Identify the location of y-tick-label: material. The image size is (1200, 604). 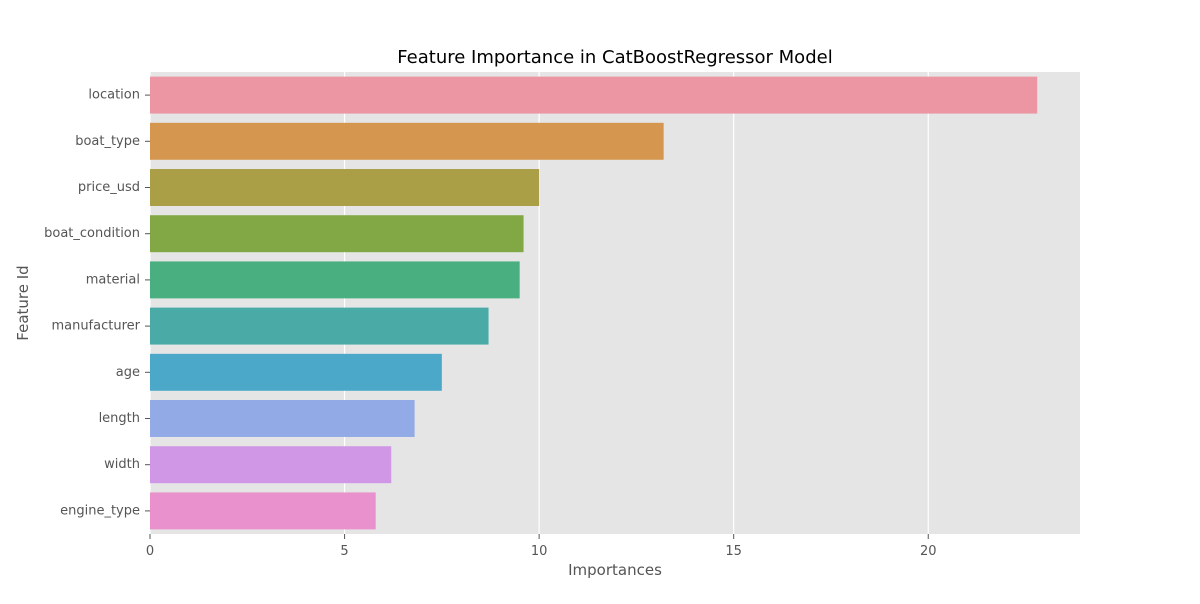
(113, 279).